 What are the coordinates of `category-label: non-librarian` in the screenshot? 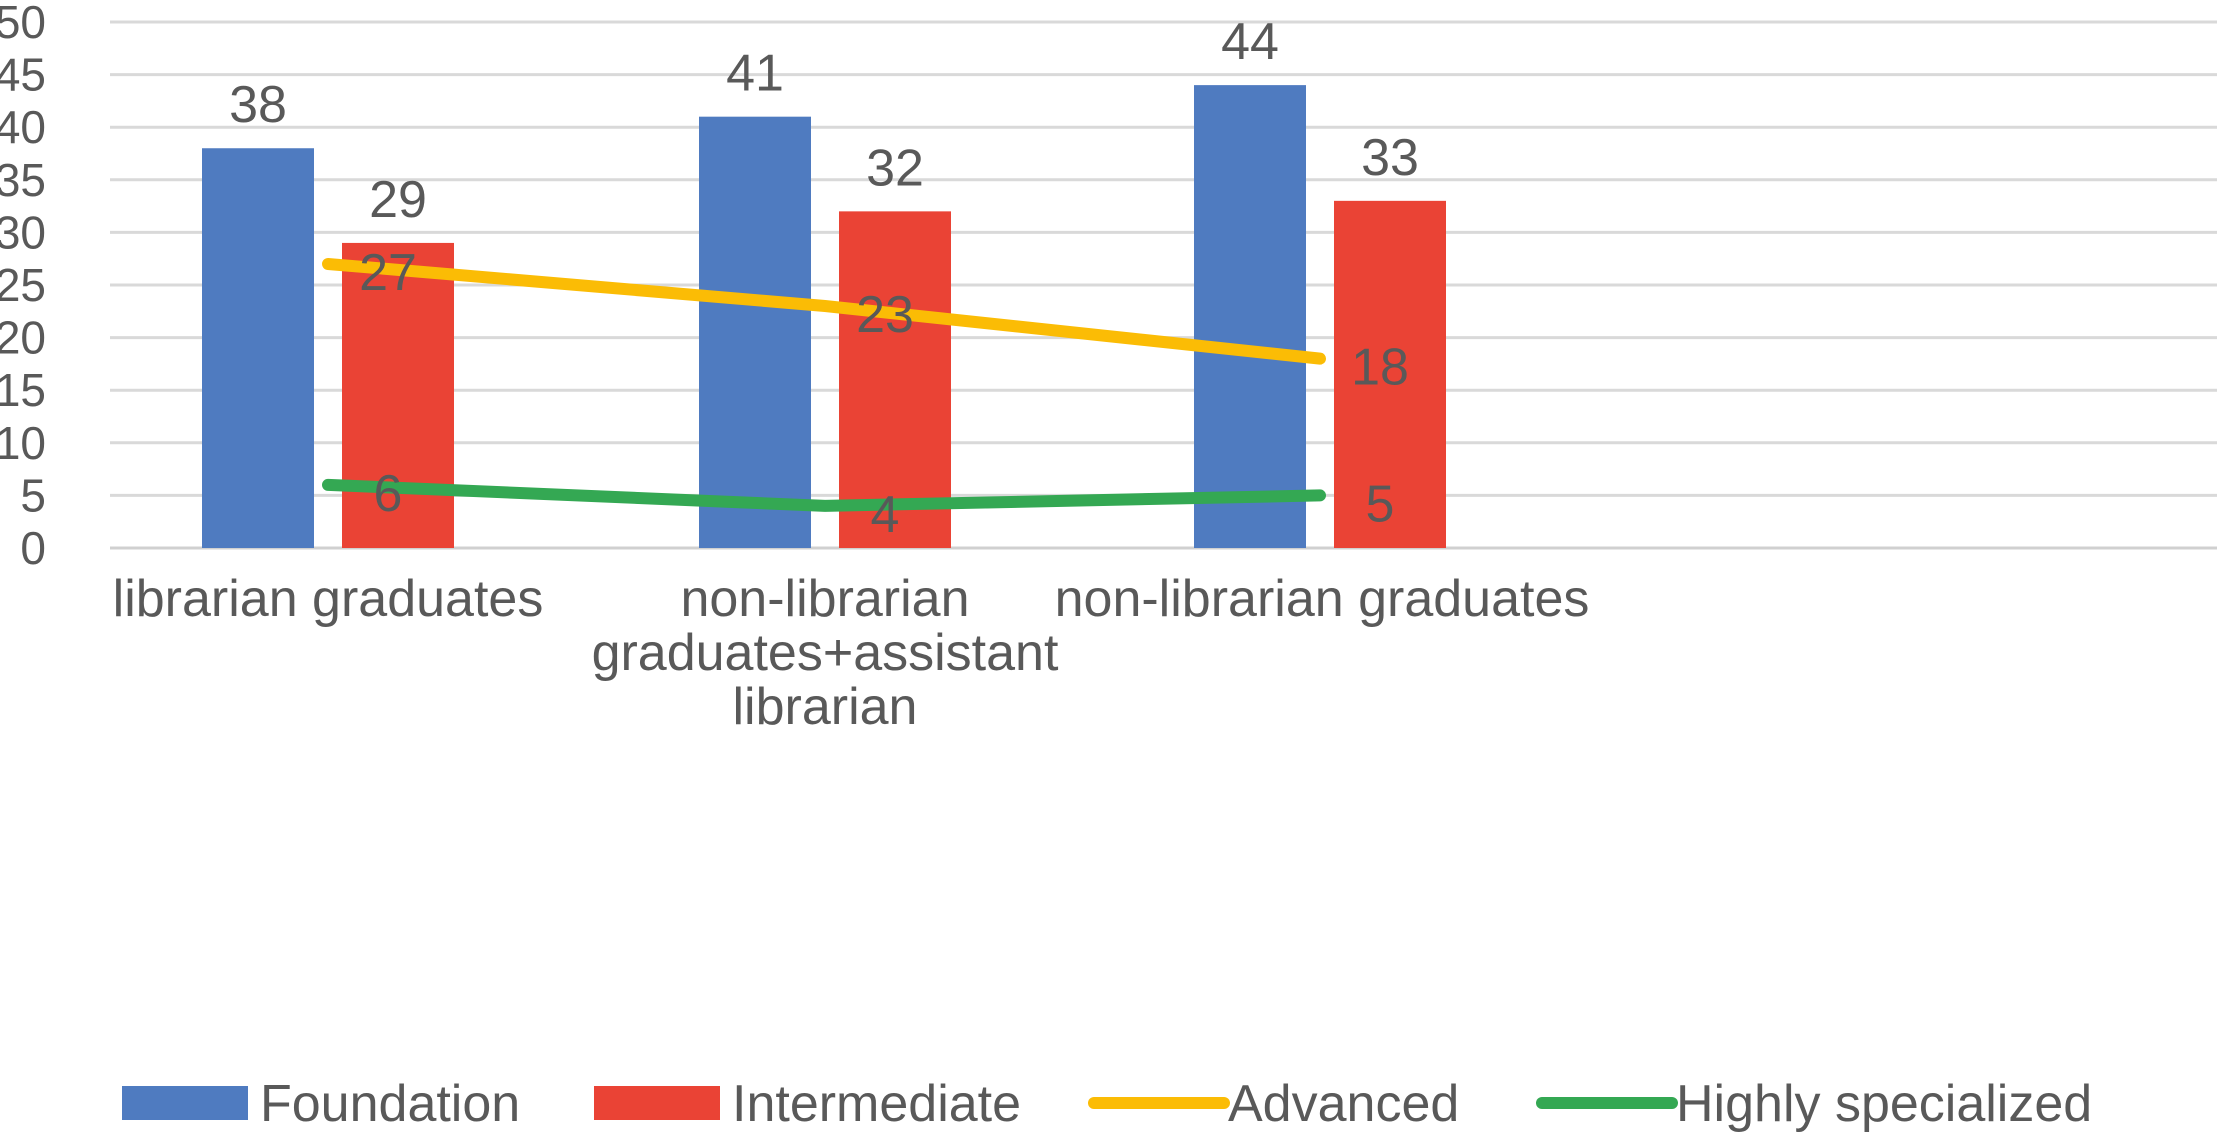 It's located at (824, 599).